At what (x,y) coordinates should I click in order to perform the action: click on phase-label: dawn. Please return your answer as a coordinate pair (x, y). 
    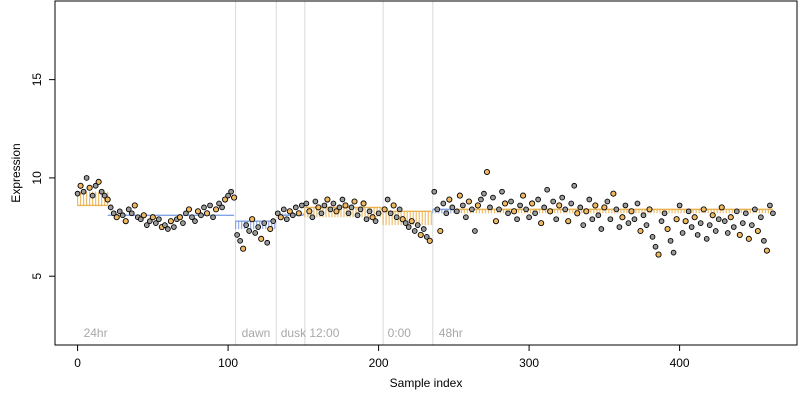
    Looking at the image, I should click on (256, 333).